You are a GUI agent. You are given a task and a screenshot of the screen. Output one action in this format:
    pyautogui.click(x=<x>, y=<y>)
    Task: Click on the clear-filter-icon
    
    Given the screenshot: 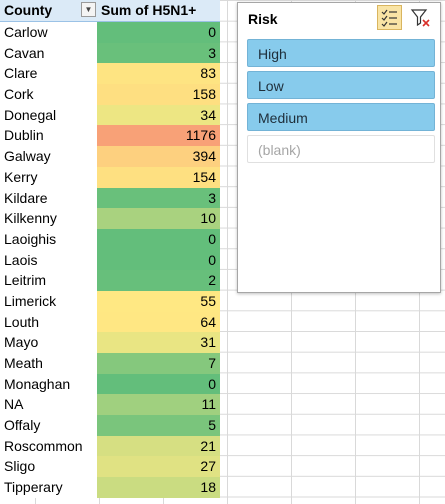 What is the action you would take?
    pyautogui.click(x=420, y=17)
    